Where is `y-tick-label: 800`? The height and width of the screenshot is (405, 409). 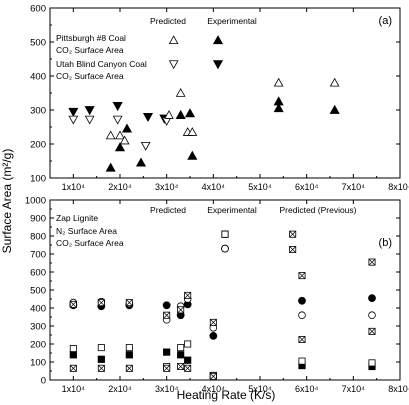
y-tick-label: 800 is located at coordinates (38, 237).